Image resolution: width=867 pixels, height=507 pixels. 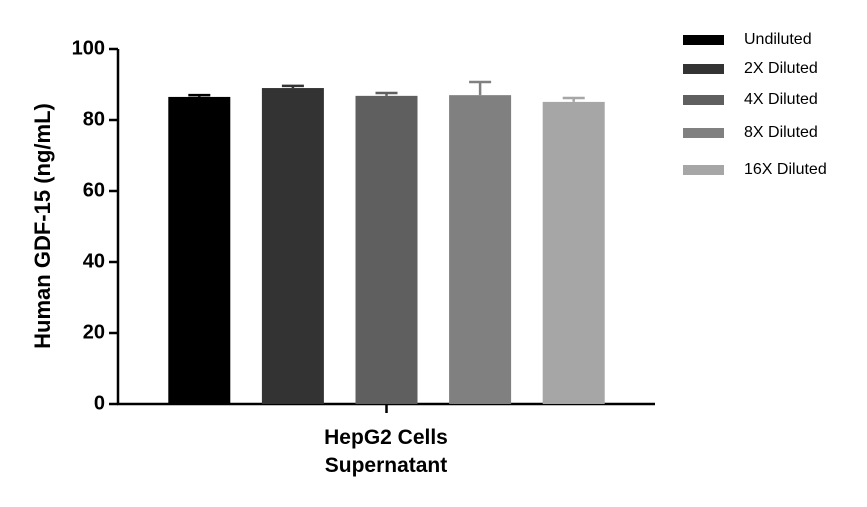 I want to click on y-tick-label: 0, so click(x=99, y=403).